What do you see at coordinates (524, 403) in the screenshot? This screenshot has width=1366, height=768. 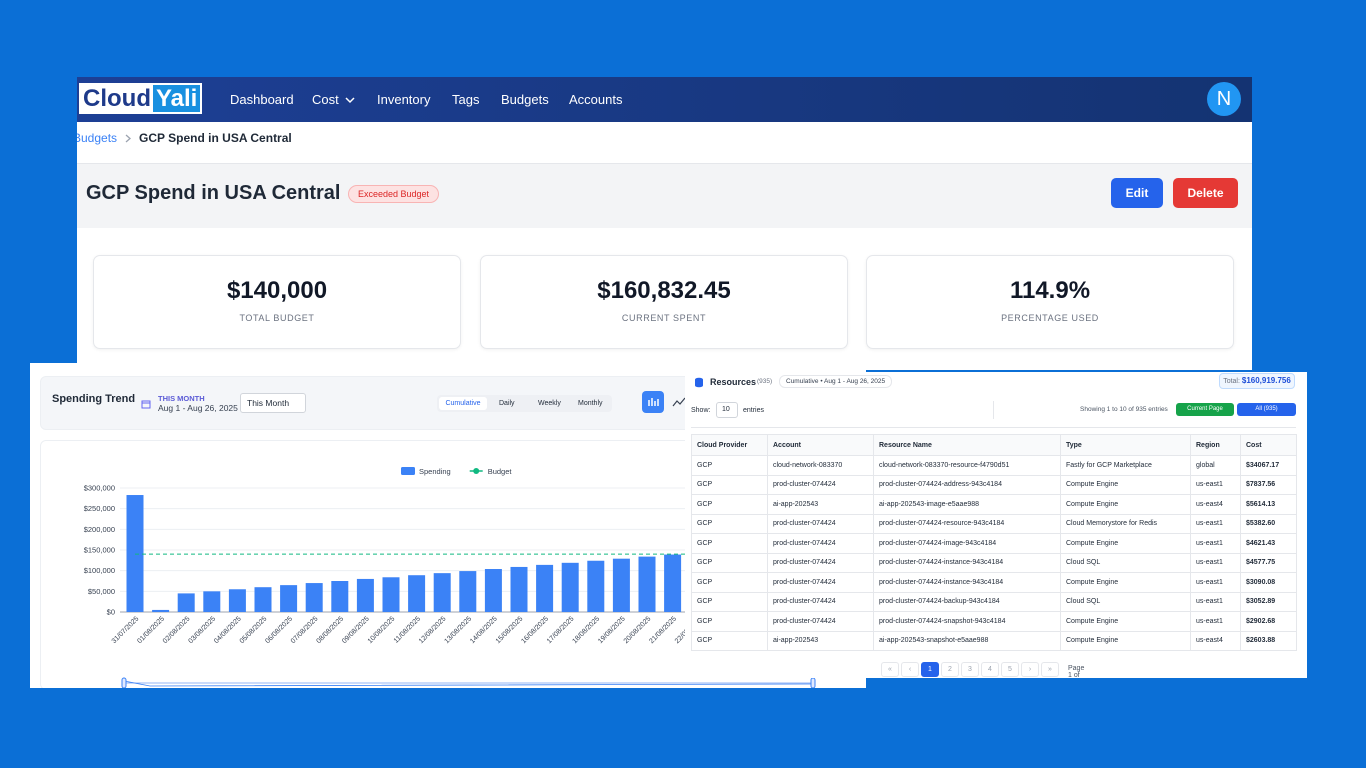 I see `mode-toggle: Cumulative Daily Weekly Monthly` at bounding box center [524, 403].